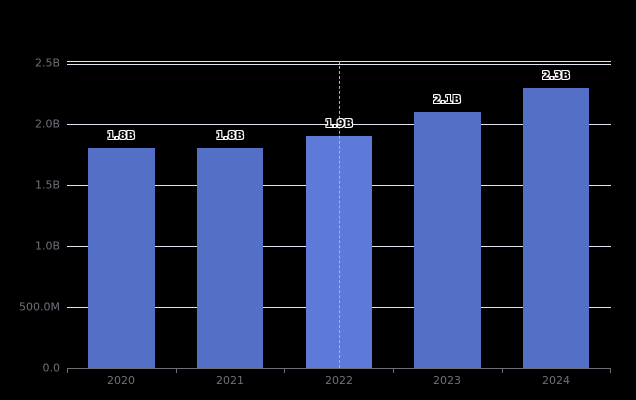  Describe the element at coordinates (556, 380) in the screenshot. I see `x-tick-label: 2024` at that location.